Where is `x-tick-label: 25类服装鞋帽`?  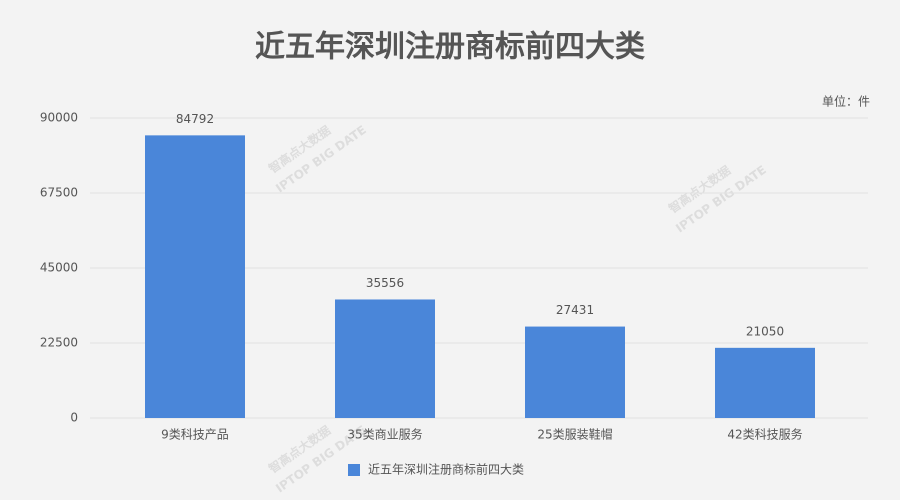 x-tick-label: 25类服装鞋帽 is located at coordinates (574, 434).